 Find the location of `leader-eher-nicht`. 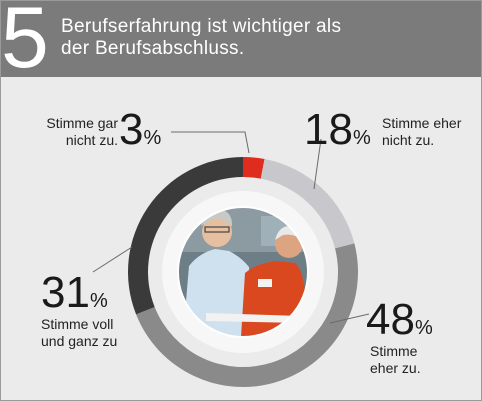

leader-eher-nicht is located at coordinates (317, 164).